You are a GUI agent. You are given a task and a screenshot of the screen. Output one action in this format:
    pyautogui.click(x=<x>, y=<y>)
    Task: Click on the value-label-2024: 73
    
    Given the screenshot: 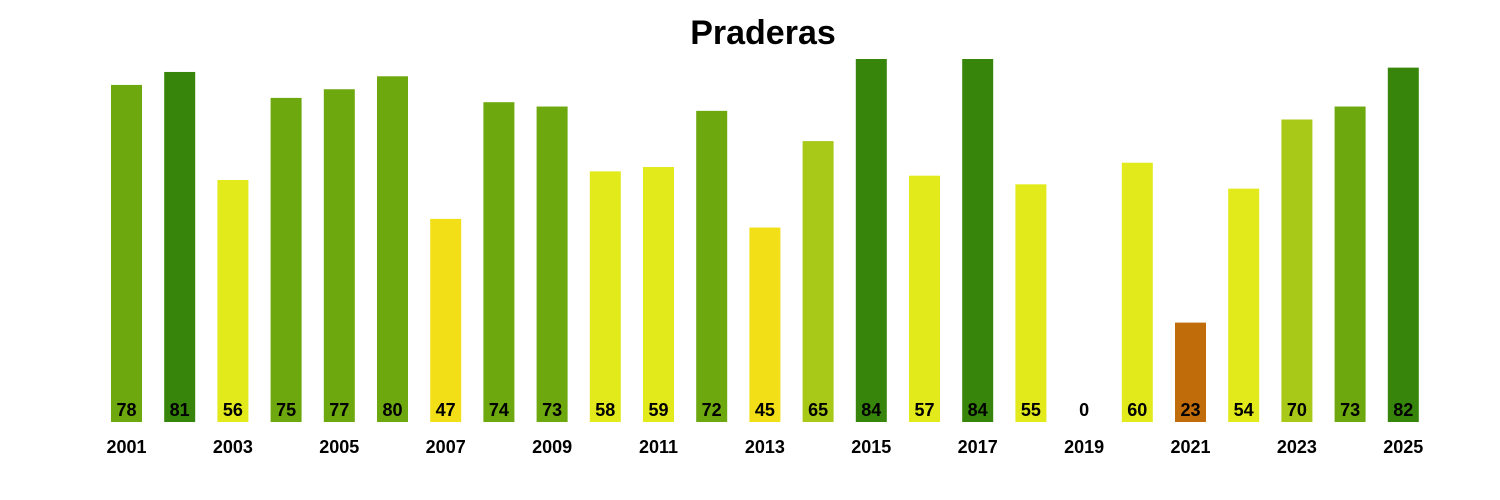 What is the action you would take?
    pyautogui.click(x=1350, y=410)
    